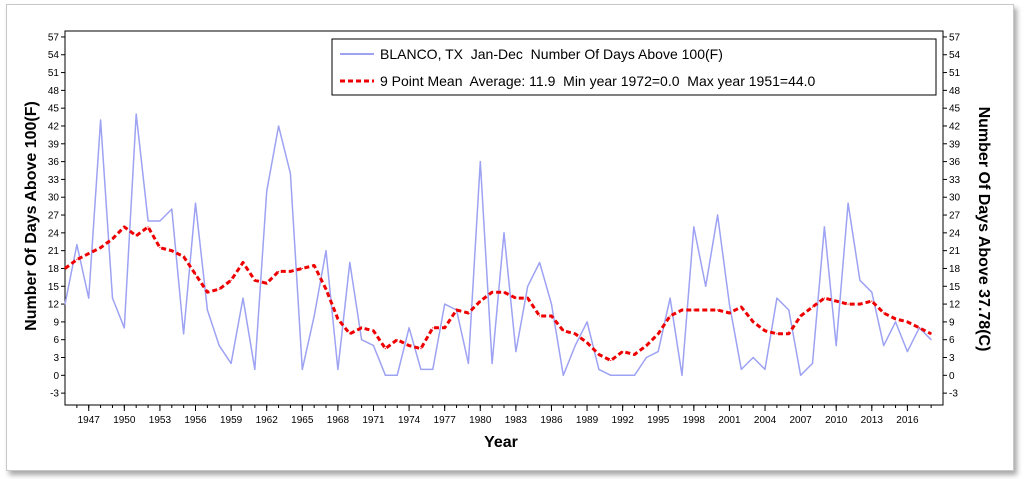  I want to click on y-tick-label-right: 54, so click(955, 55).